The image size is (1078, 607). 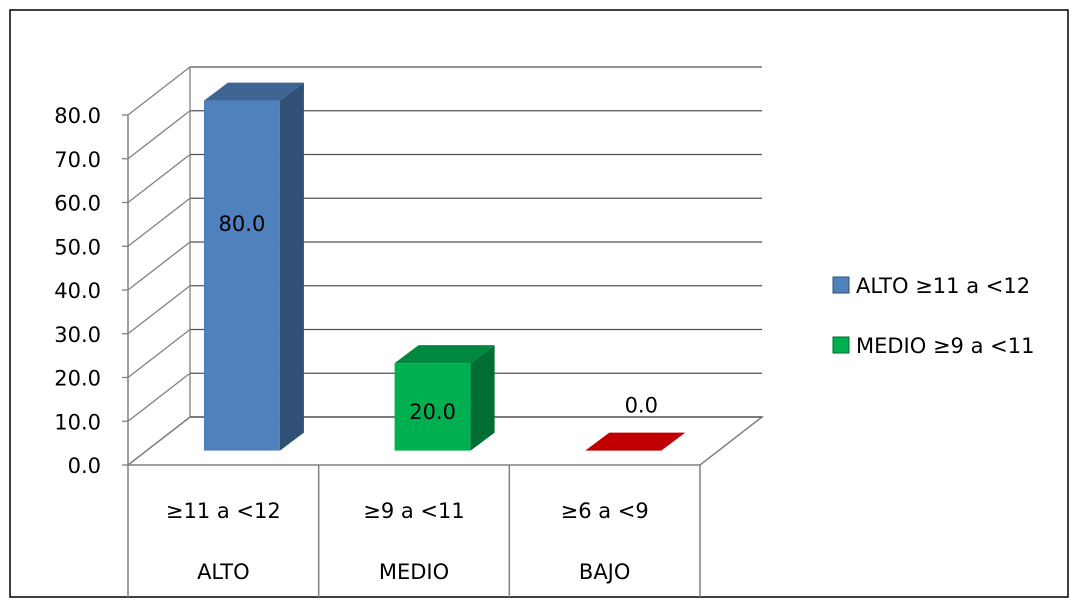 I want to click on data-label: 0.0, so click(x=641, y=406).